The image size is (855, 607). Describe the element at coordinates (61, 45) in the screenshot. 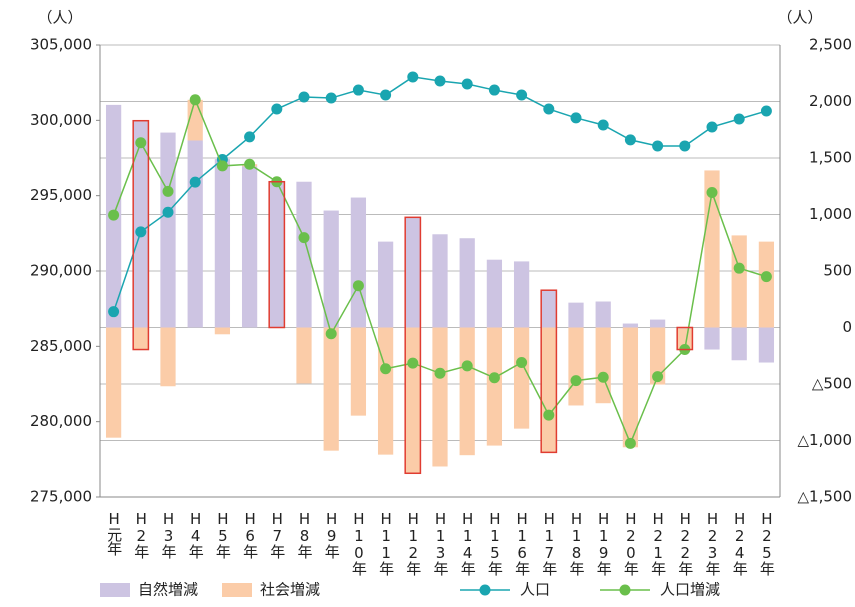

I see `y-tick-label: 305,000` at that location.